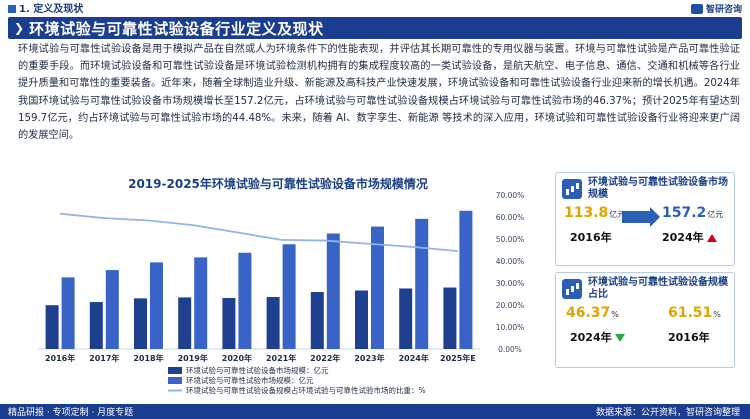 This screenshot has height=419, width=750. Describe the element at coordinates (281, 358) in the screenshot. I see `x-tick-label: 2021年` at that location.